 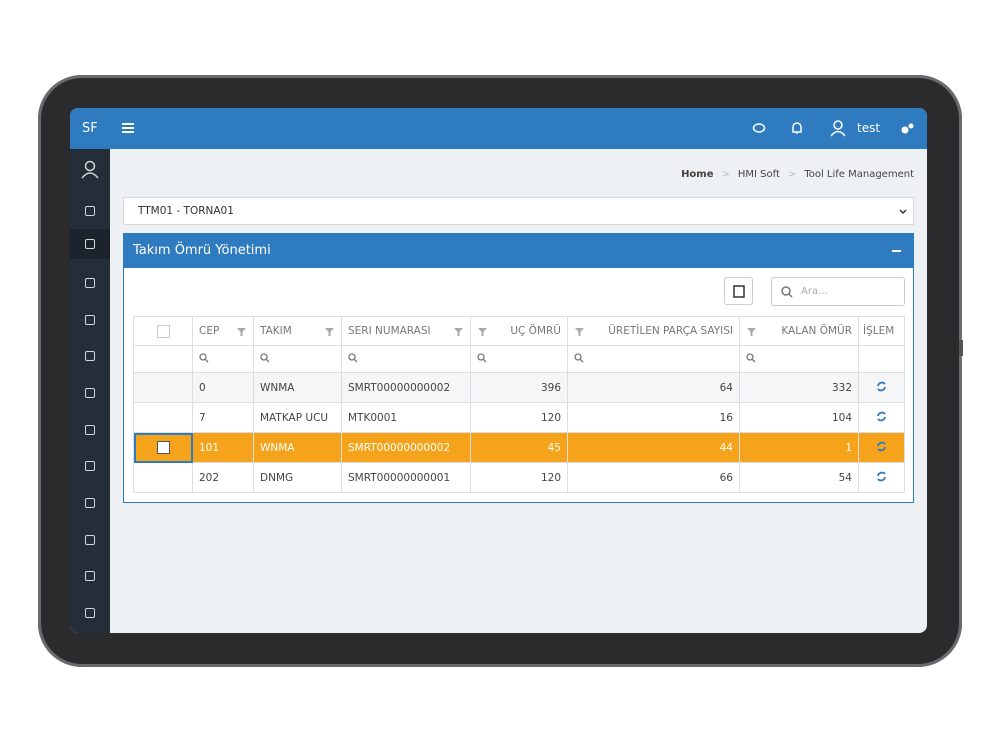 I want to click on chevron, so click(x=903, y=212).